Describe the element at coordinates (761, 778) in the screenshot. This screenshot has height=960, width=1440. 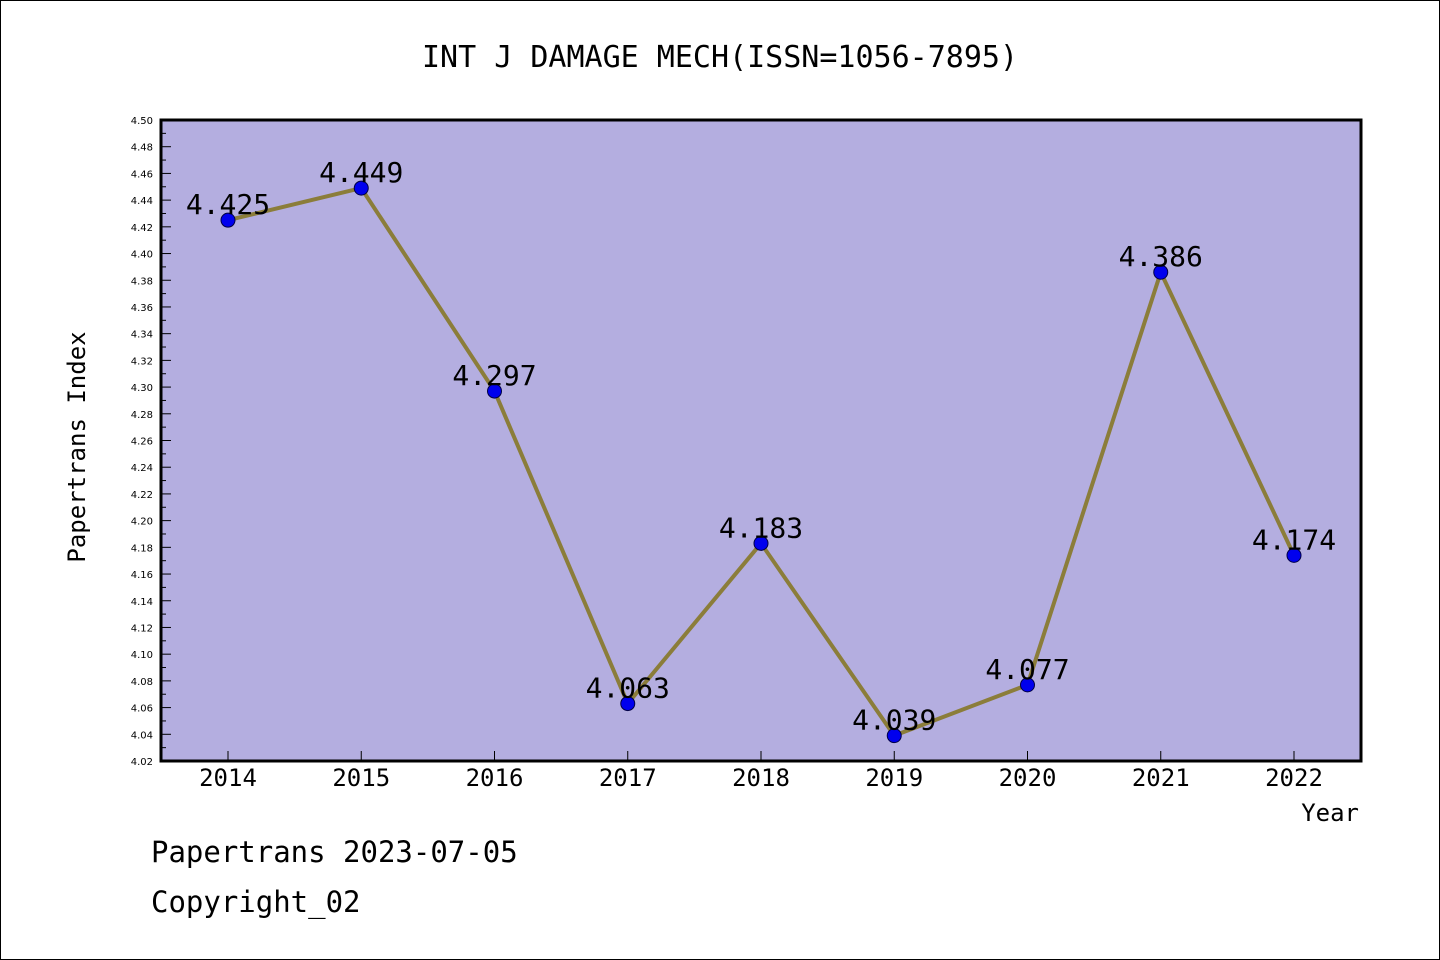
I see `x-tick-label: 2018` at that location.